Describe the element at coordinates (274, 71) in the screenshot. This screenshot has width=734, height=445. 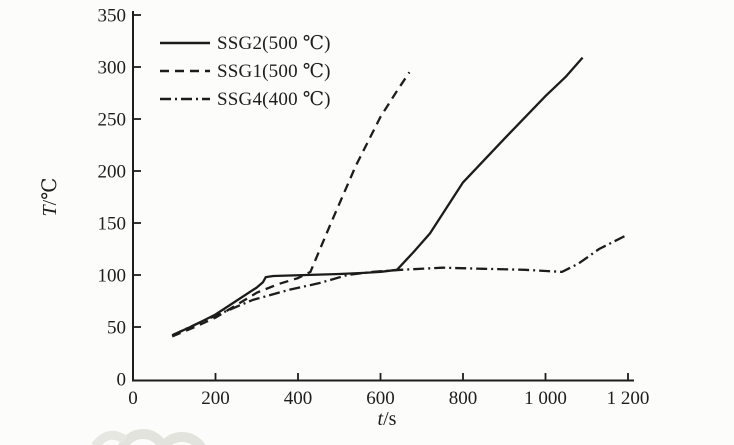
I see `legend-label-ssg1: SSG1(500 ℃)` at that location.